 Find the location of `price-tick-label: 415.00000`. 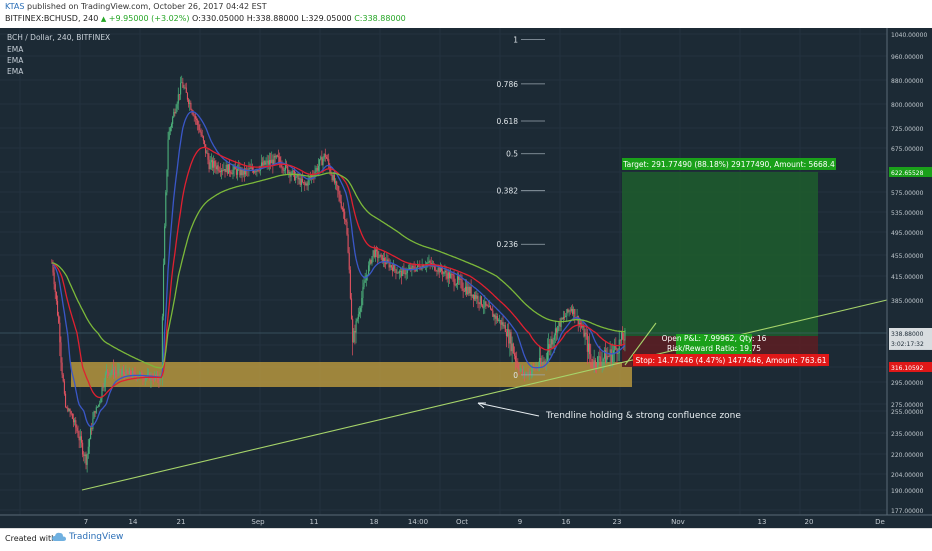

price-tick-label: 415.00000 is located at coordinates (907, 277).